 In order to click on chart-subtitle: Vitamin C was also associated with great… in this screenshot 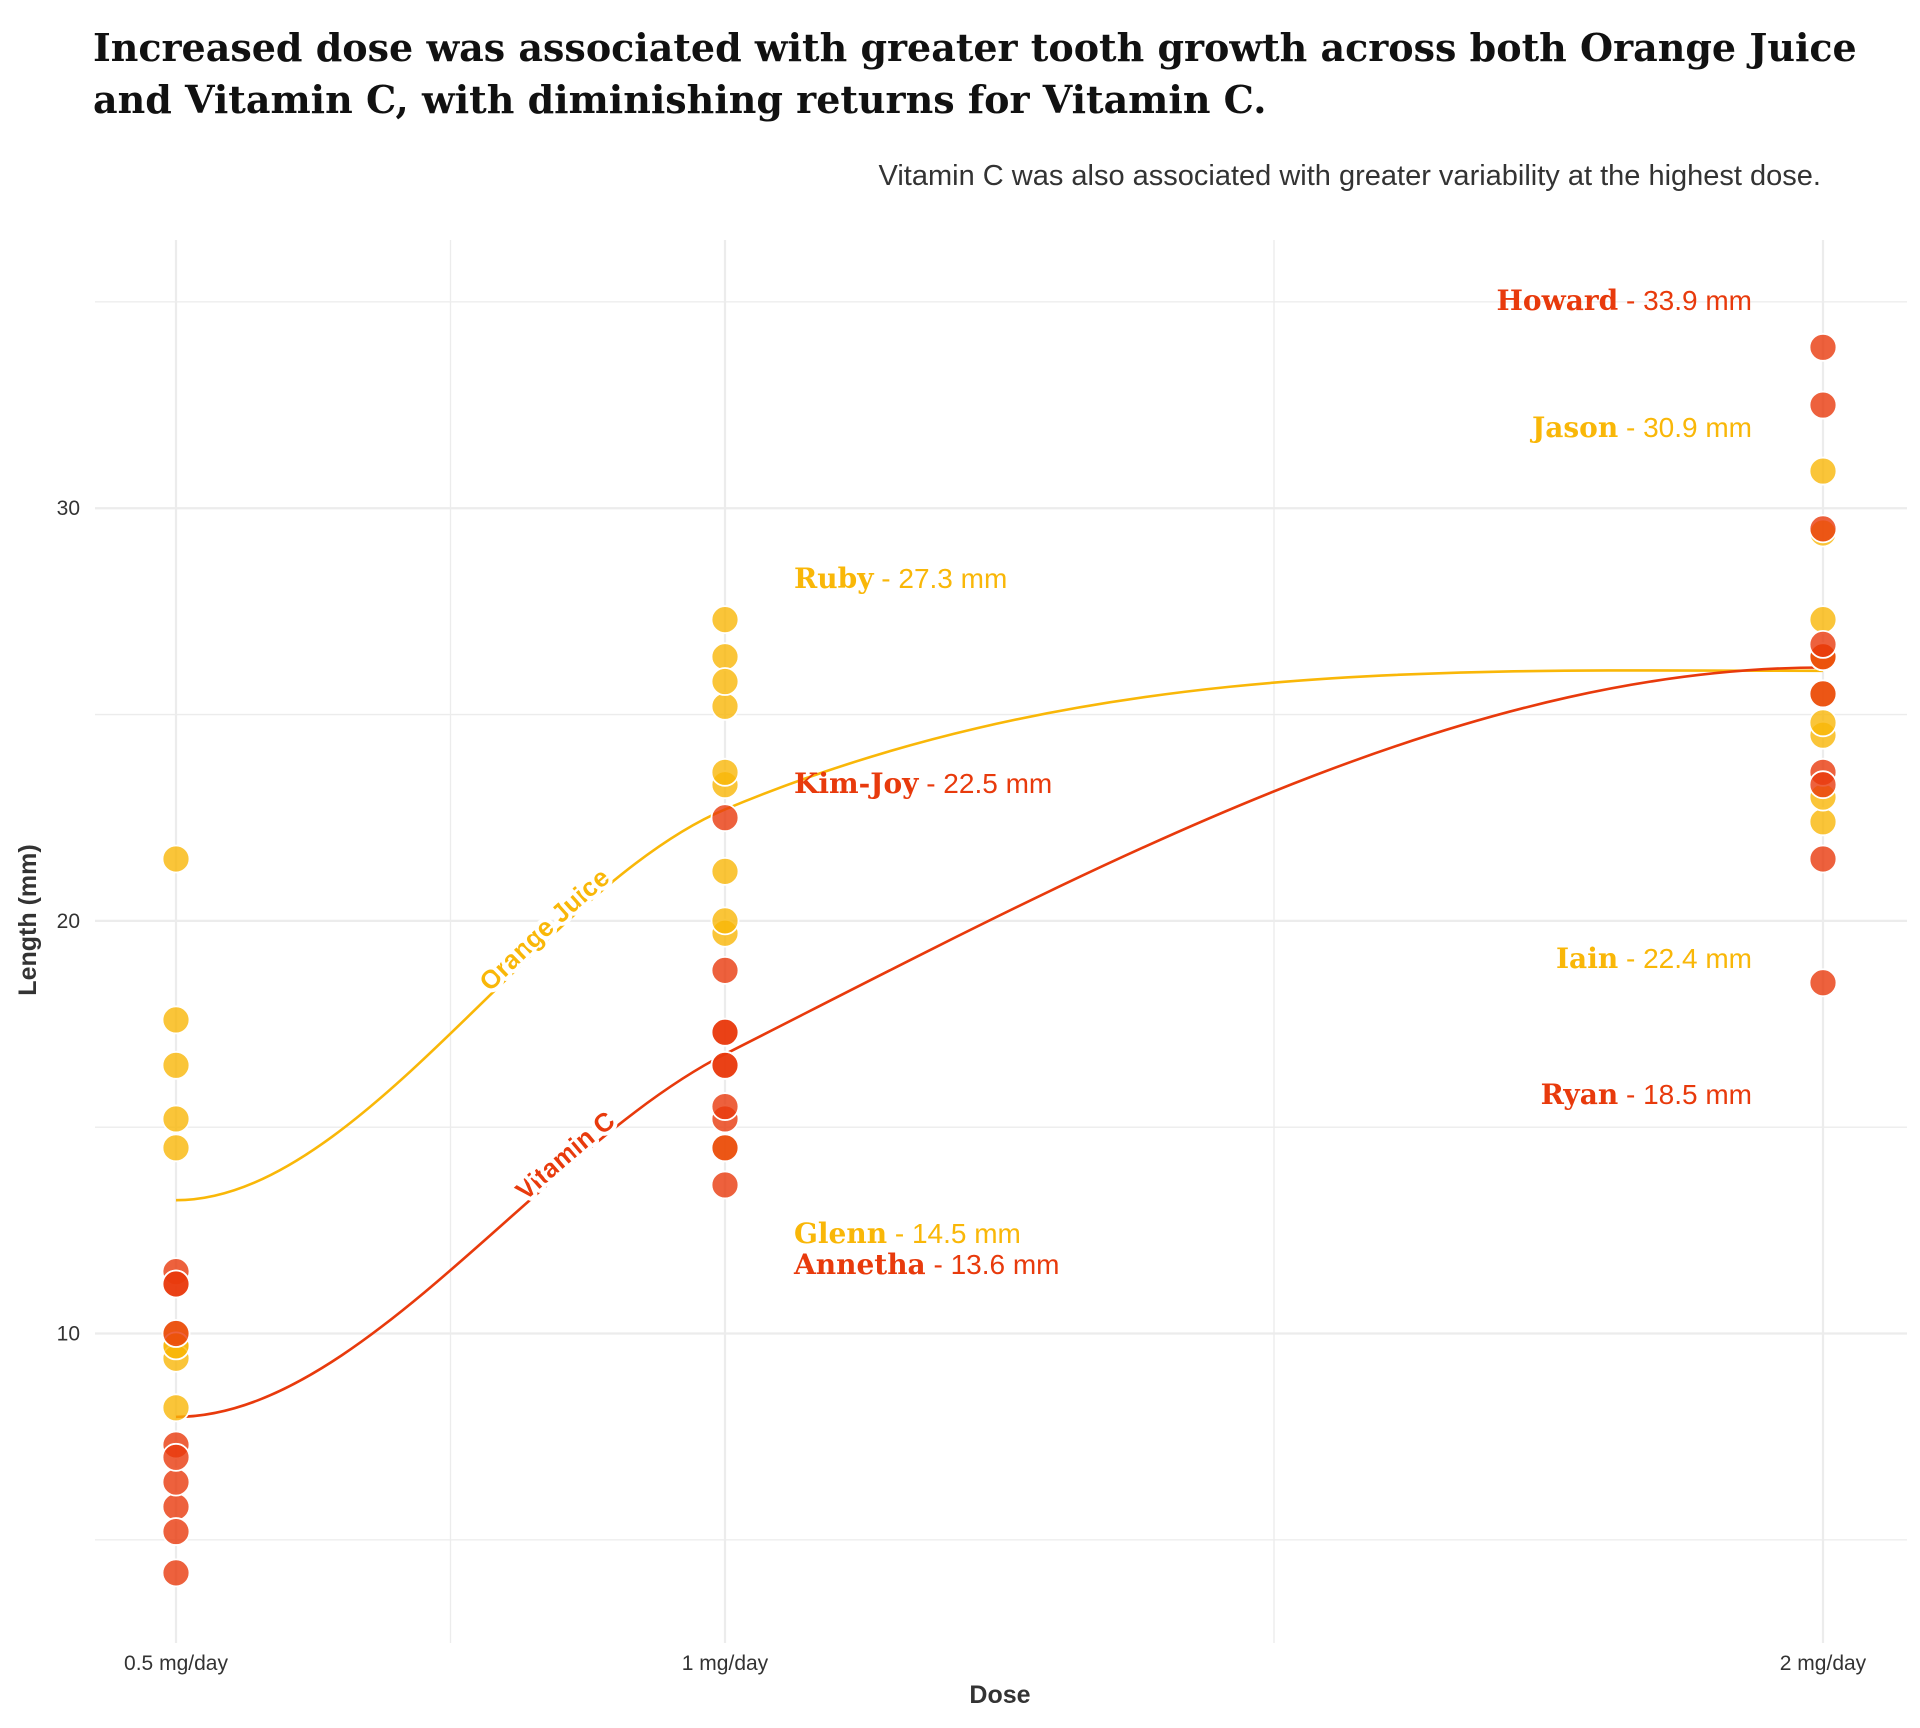, I will do `click(1349, 176)`.